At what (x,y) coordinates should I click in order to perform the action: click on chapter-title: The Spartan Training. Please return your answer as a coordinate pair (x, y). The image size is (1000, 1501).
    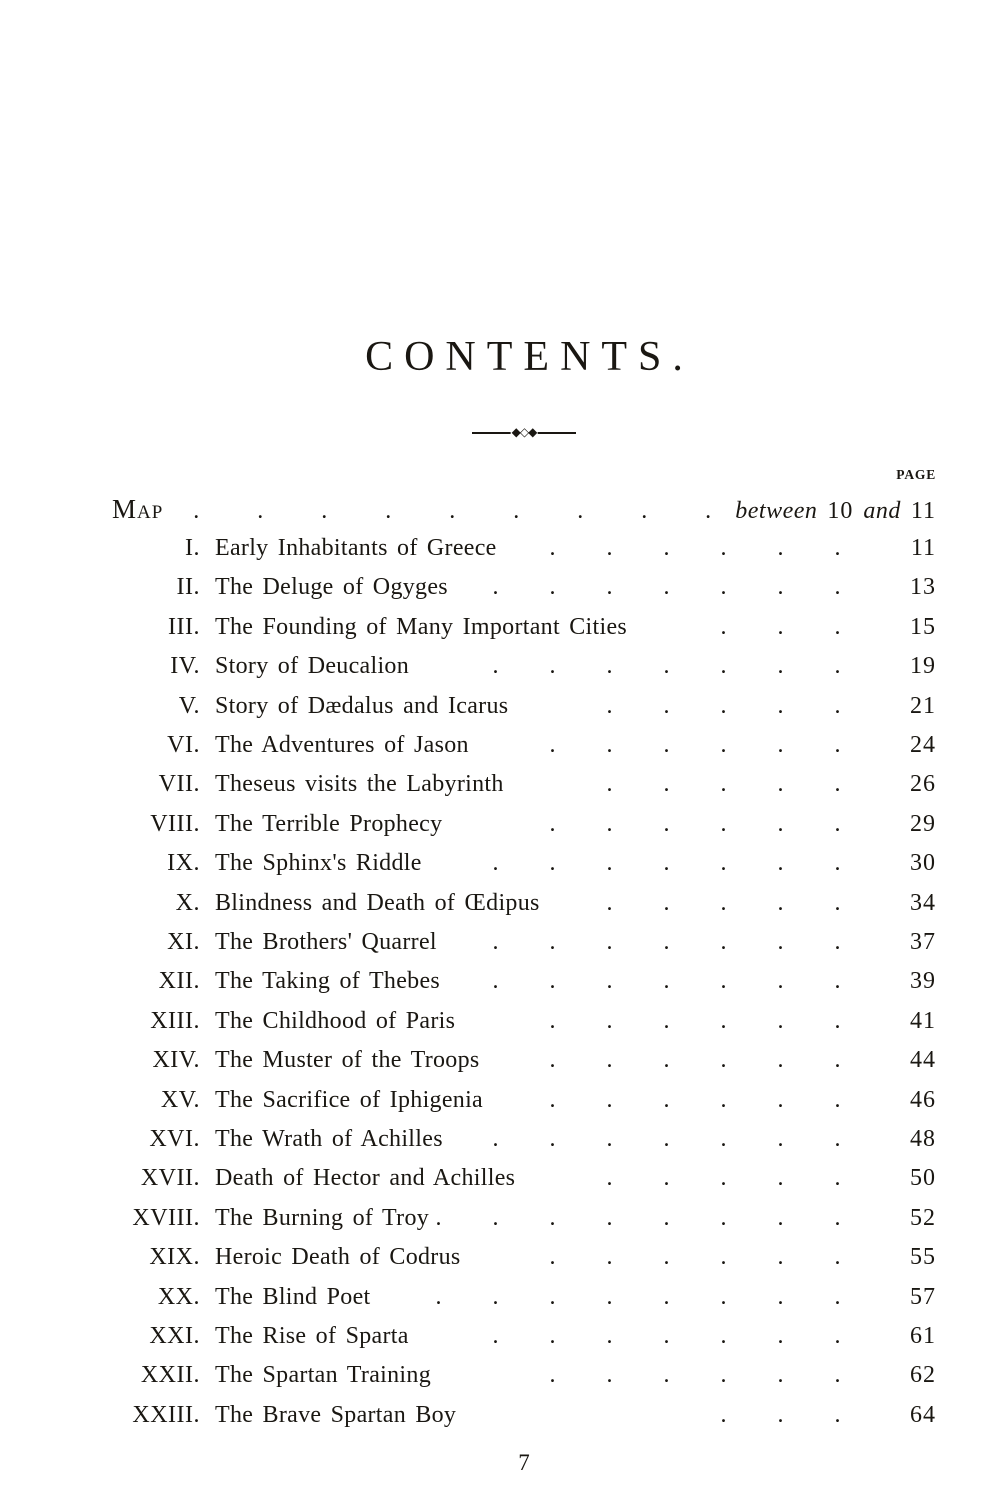
    Looking at the image, I should click on (323, 1375).